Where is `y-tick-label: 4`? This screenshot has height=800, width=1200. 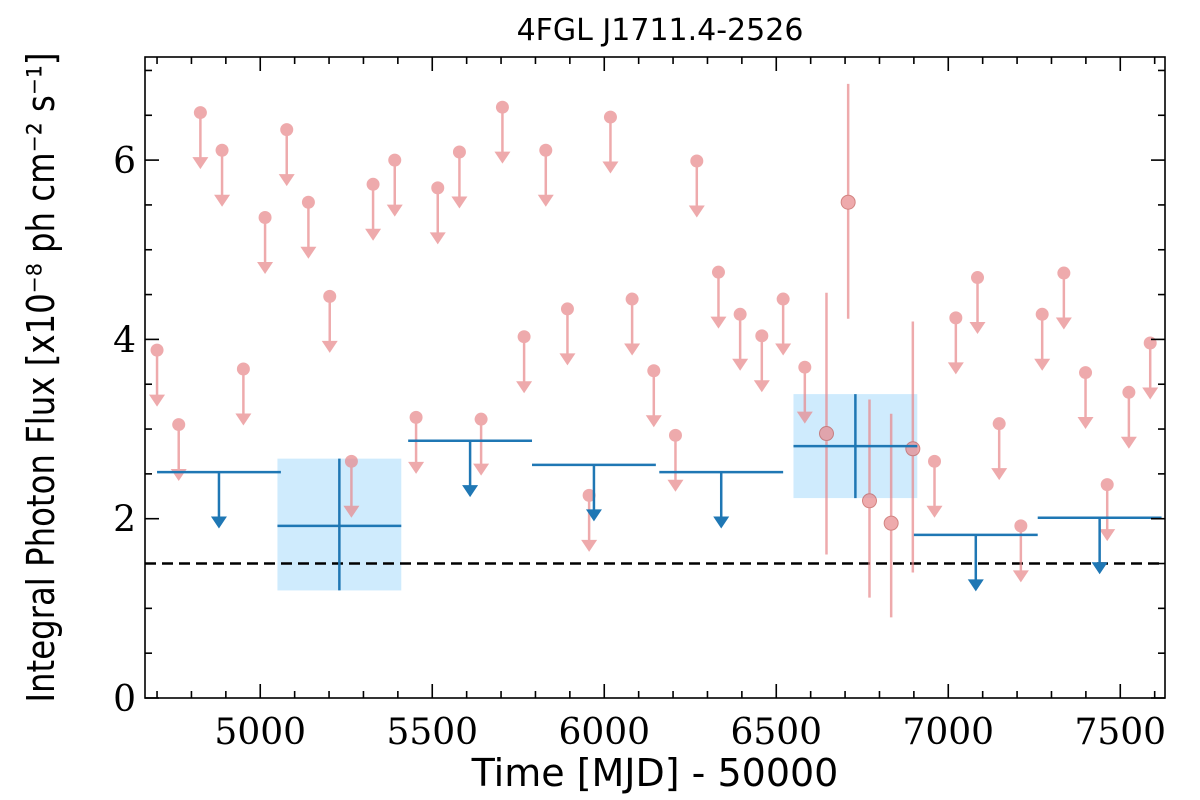
y-tick-label: 4 is located at coordinates (124, 340).